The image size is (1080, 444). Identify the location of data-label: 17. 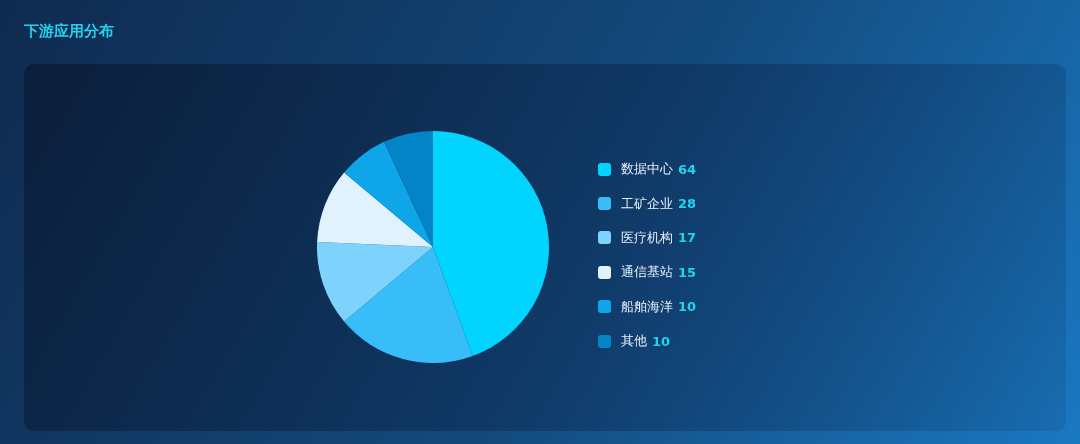
(687, 238).